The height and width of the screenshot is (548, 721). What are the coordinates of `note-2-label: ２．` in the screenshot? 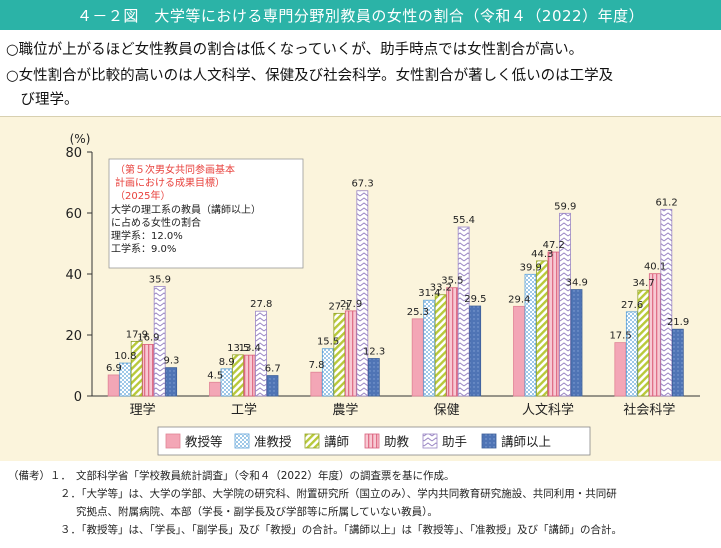 It's located at (70, 494).